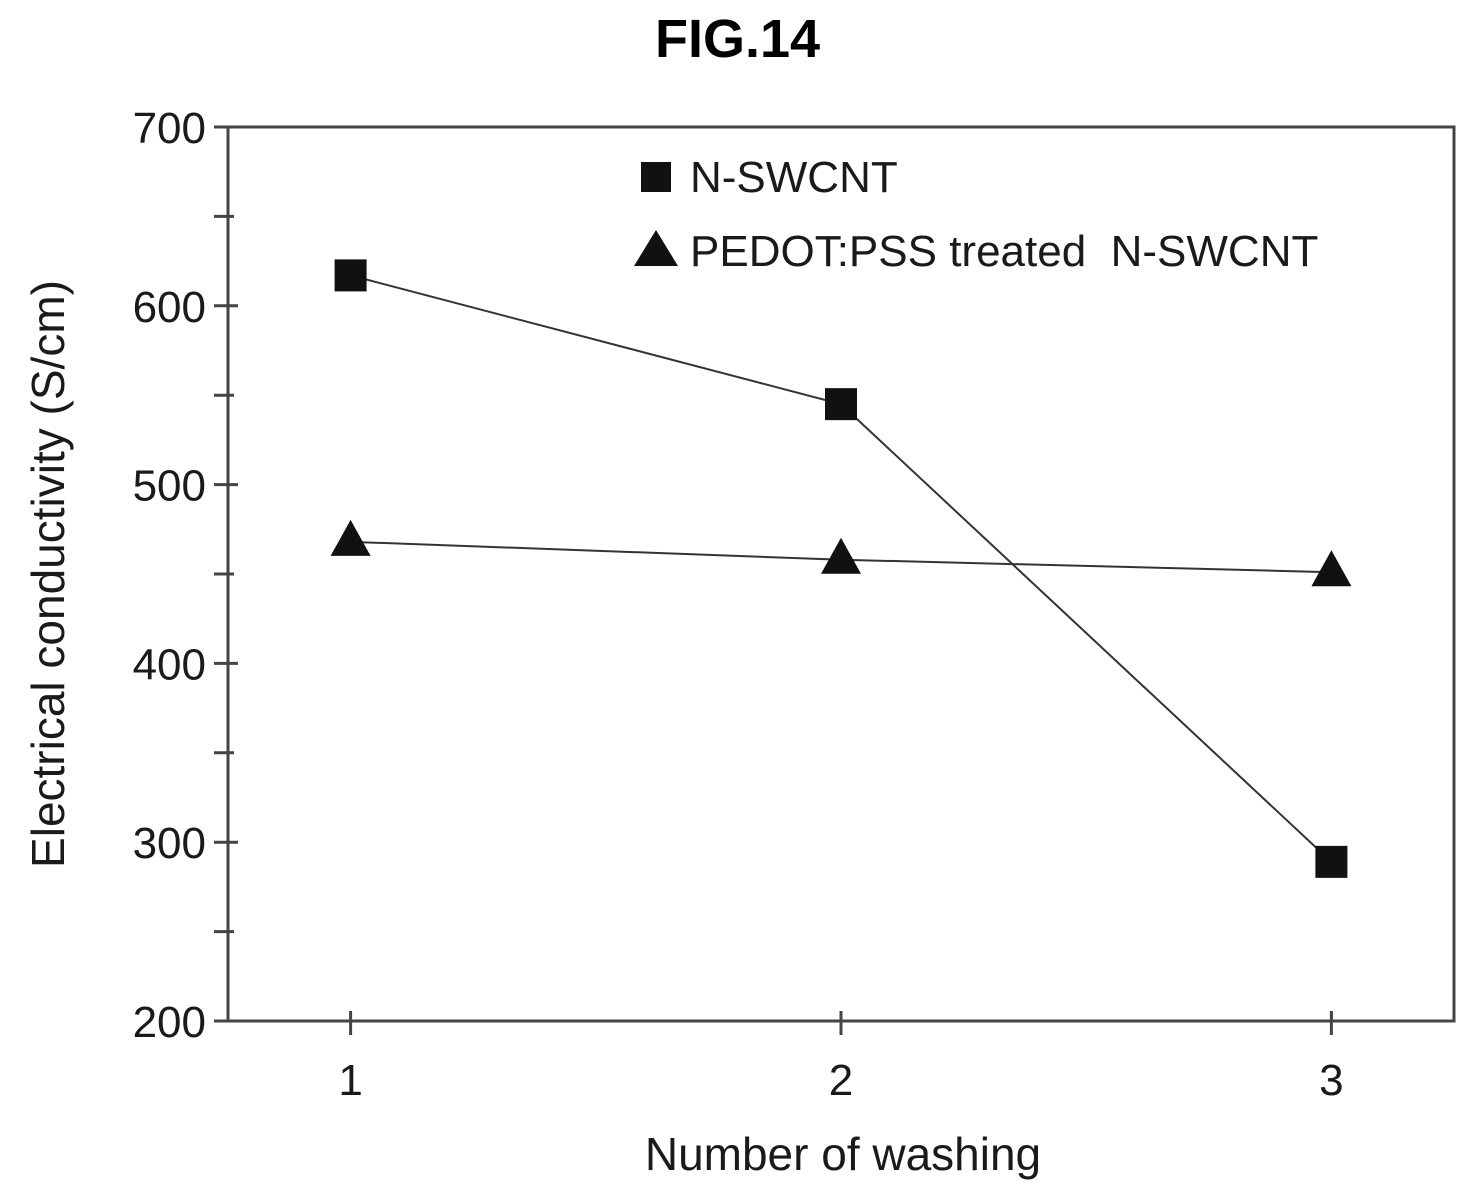 The image size is (1475, 1203). I want to click on y-tick-label: 300, so click(169, 843).